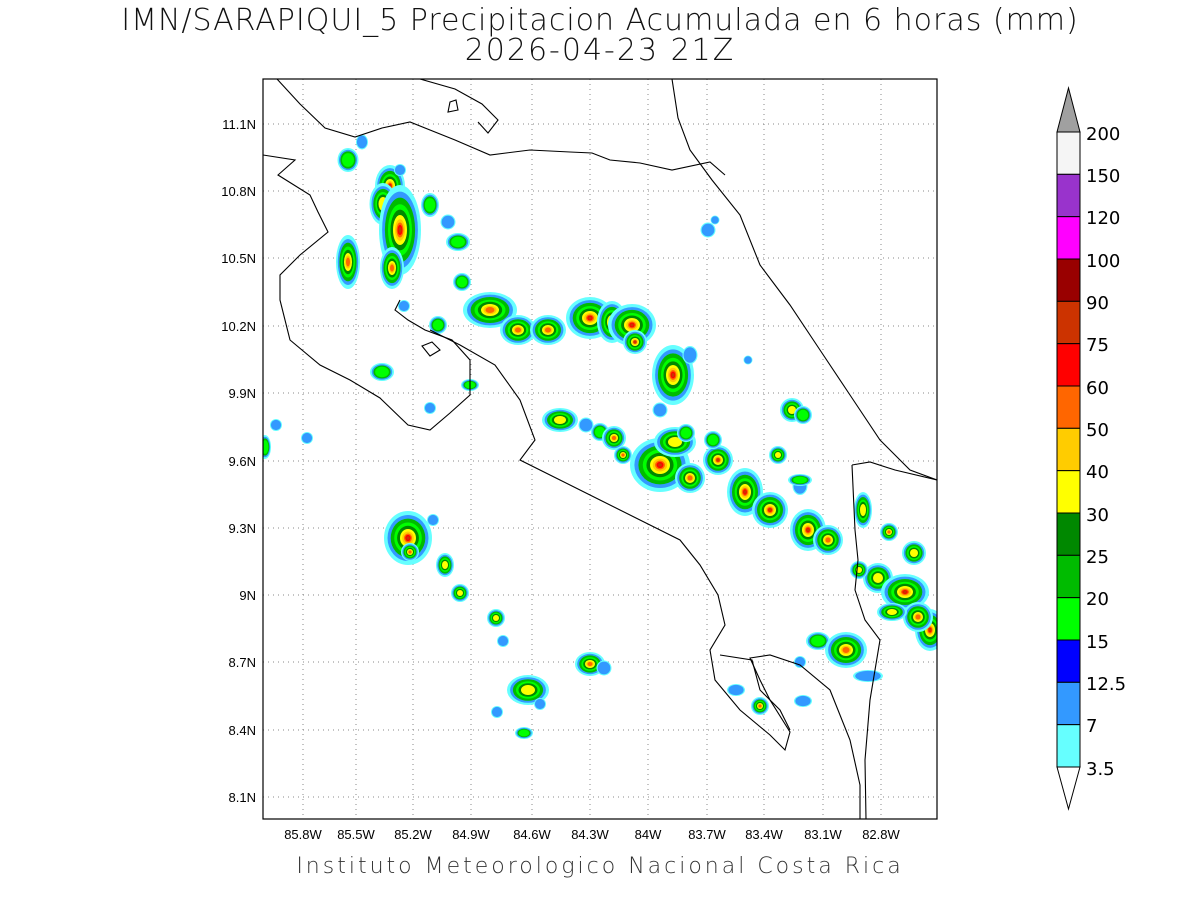  What do you see at coordinates (1097, 345) in the screenshot?
I see `colorbar-label: 75` at bounding box center [1097, 345].